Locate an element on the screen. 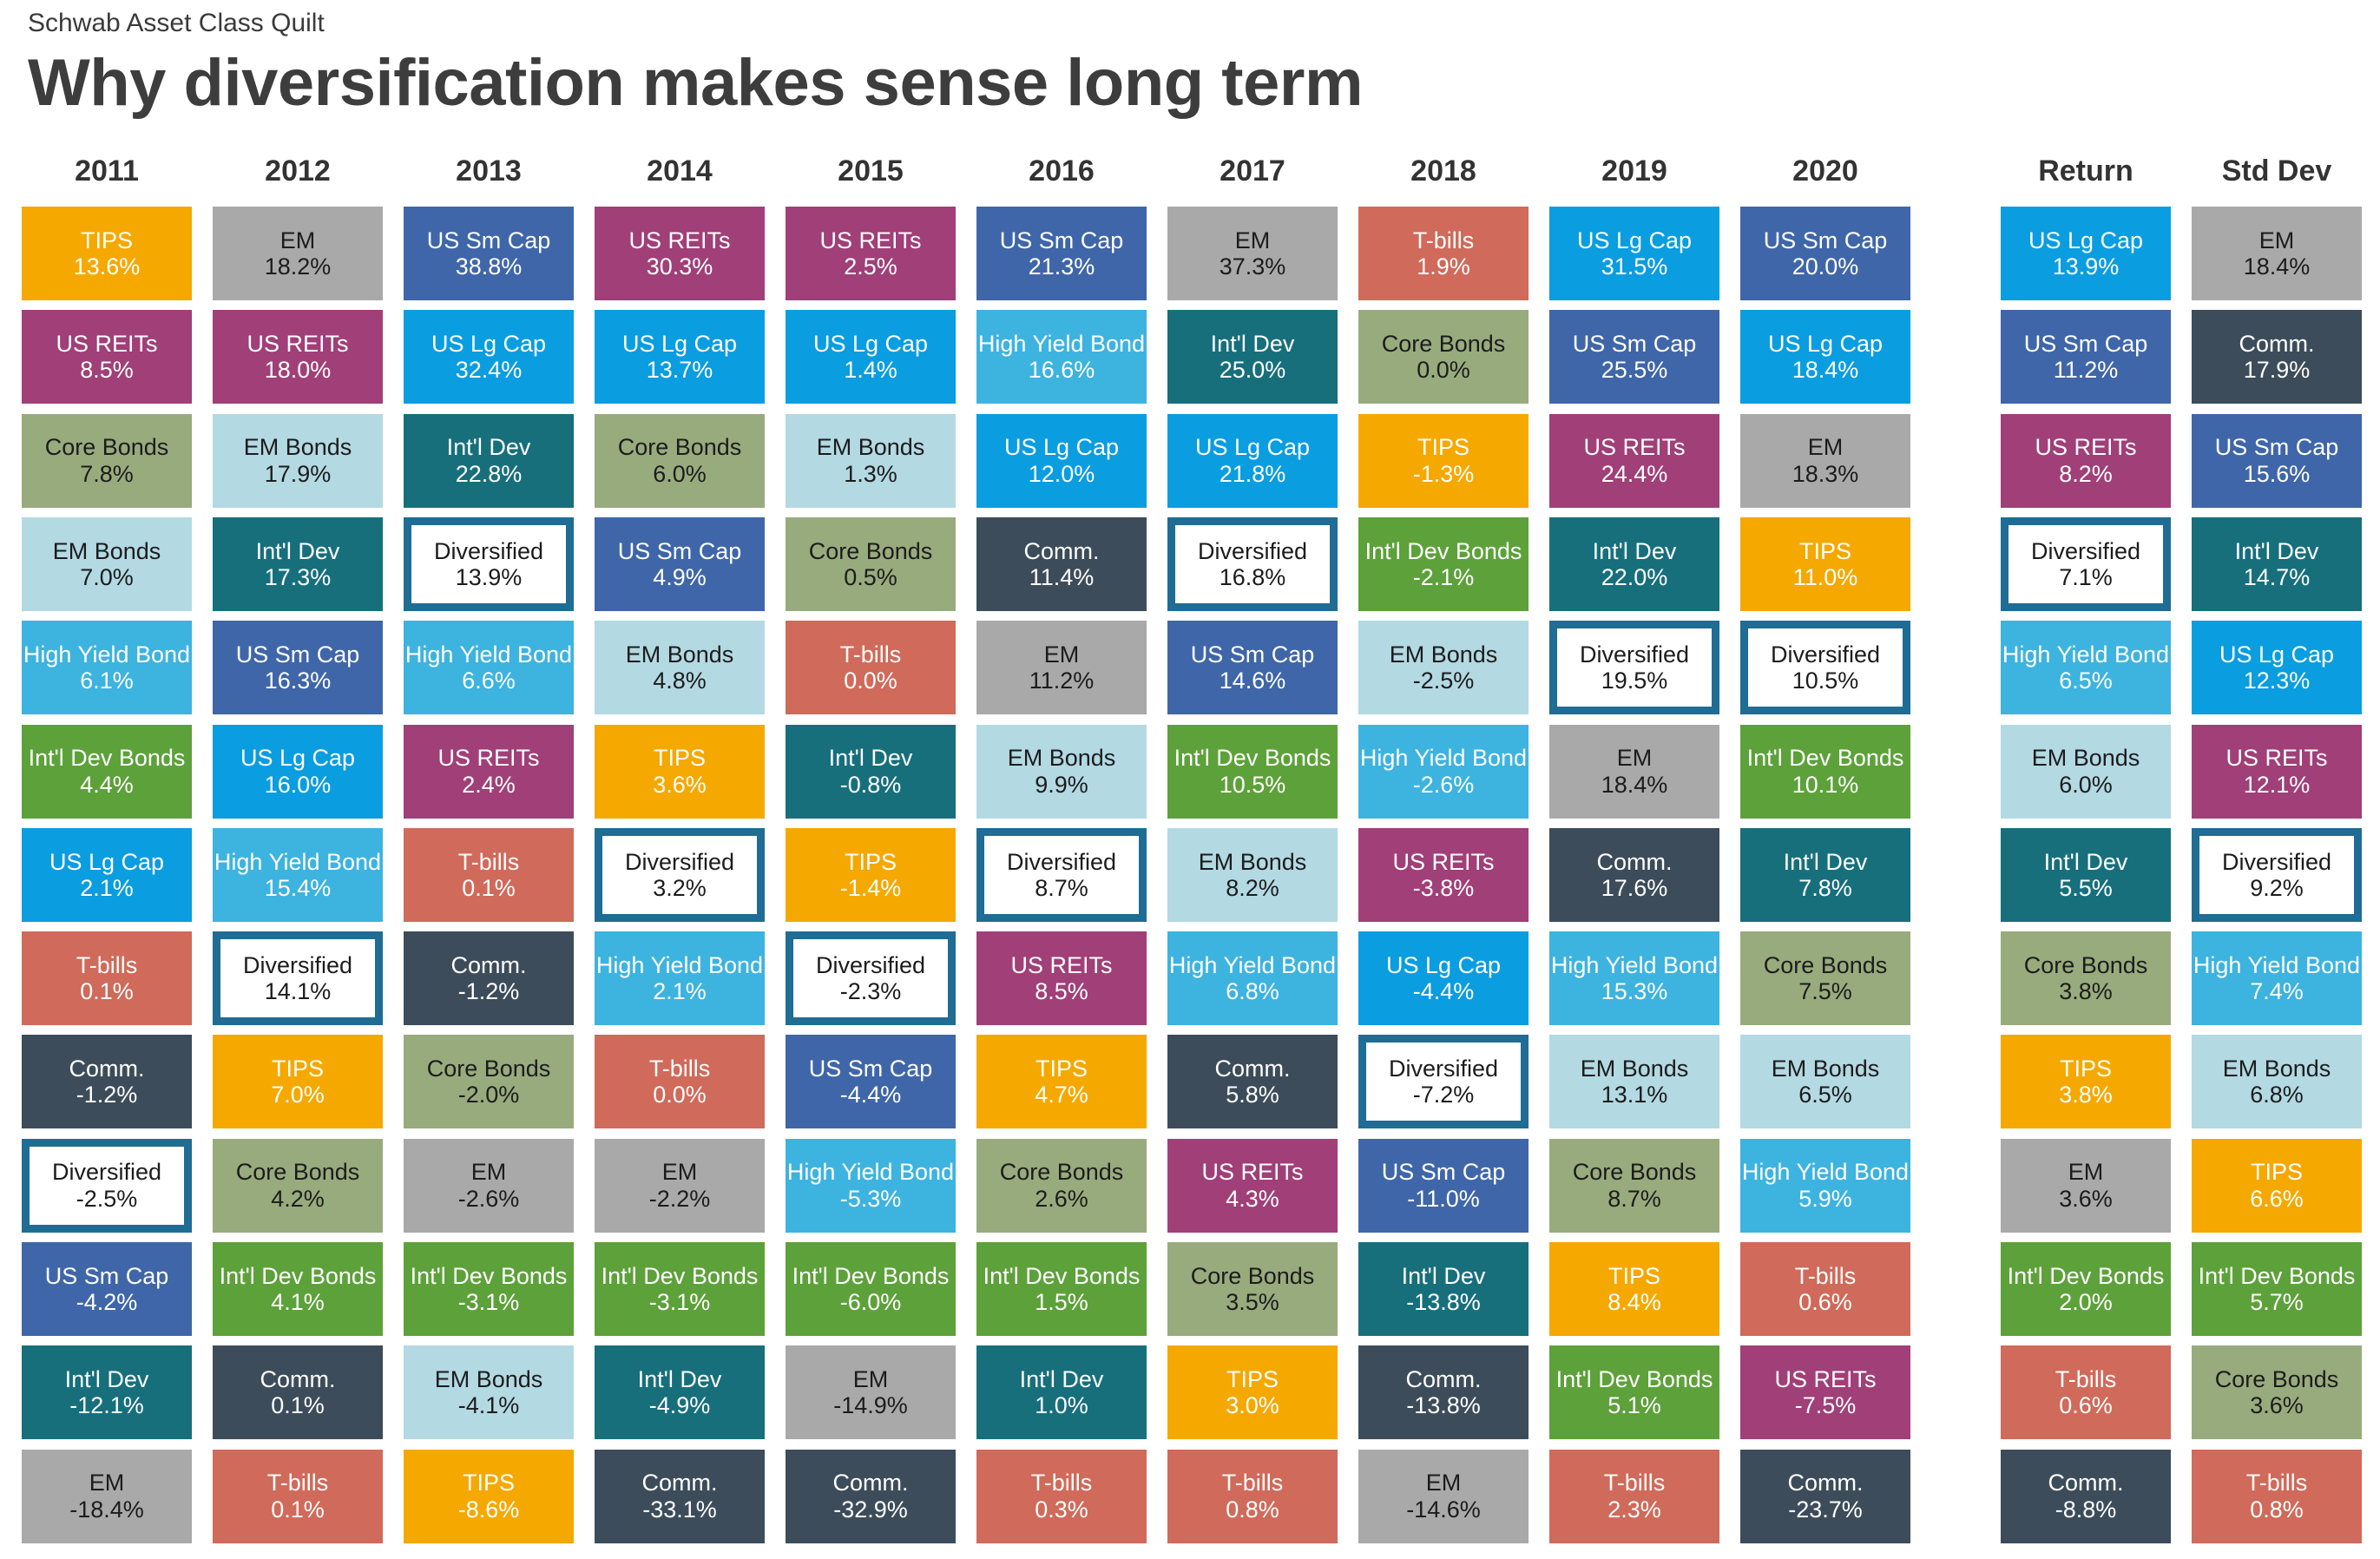  quilt-cell-high-yield-bond: High Yield Bond 16.6% is located at coordinates (1061, 357).